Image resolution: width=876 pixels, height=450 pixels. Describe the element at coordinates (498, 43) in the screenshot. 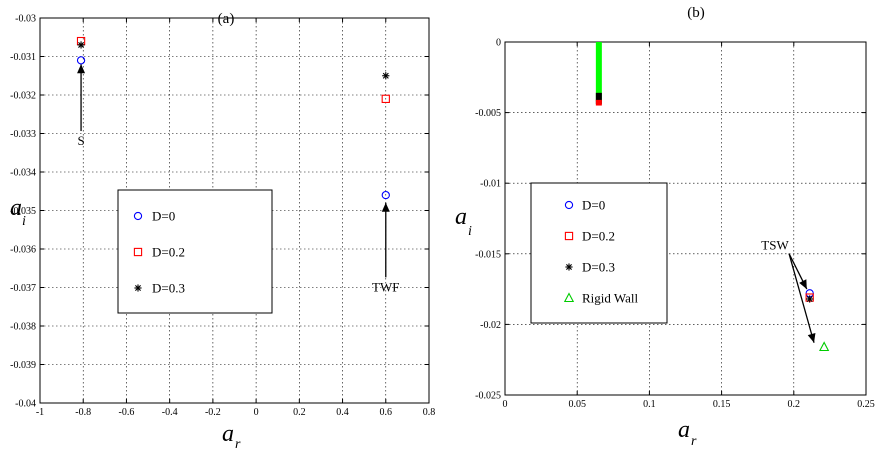

I see `chart-b-y-tick-label: 0` at that location.